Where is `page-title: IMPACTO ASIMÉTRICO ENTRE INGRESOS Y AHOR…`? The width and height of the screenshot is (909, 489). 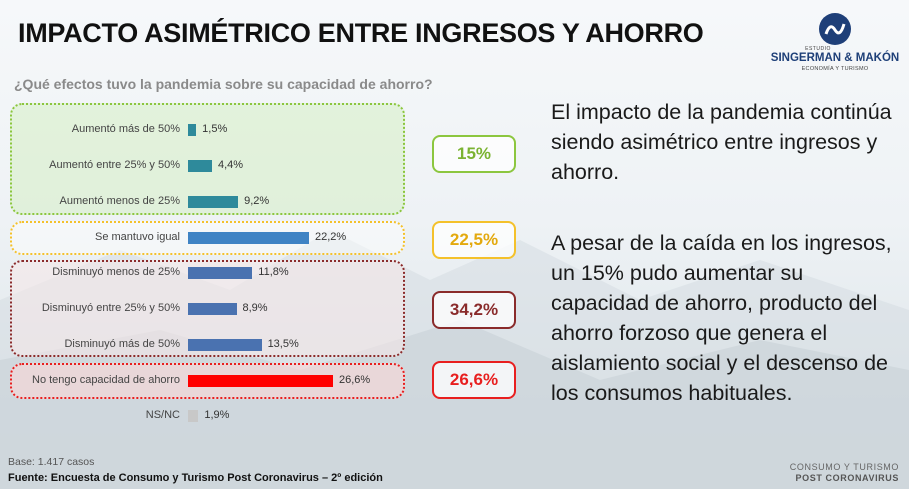
page-title: IMPACTO ASIMÉTRICO ENTRE INGRESOS Y AHOR… is located at coordinates (361, 33).